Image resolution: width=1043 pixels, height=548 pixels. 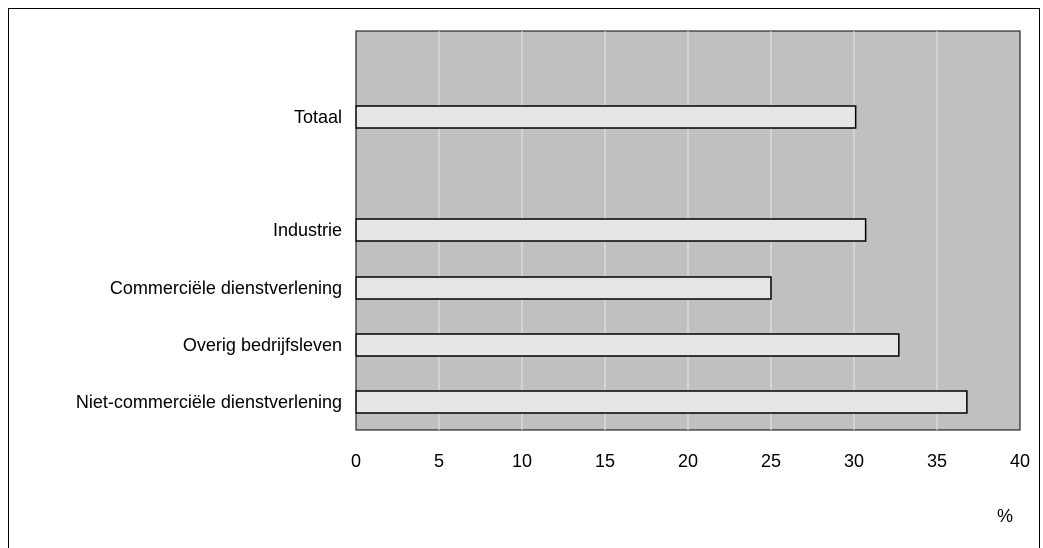 What do you see at coordinates (854, 461) in the screenshot?
I see `x-tick-label: 30` at bounding box center [854, 461].